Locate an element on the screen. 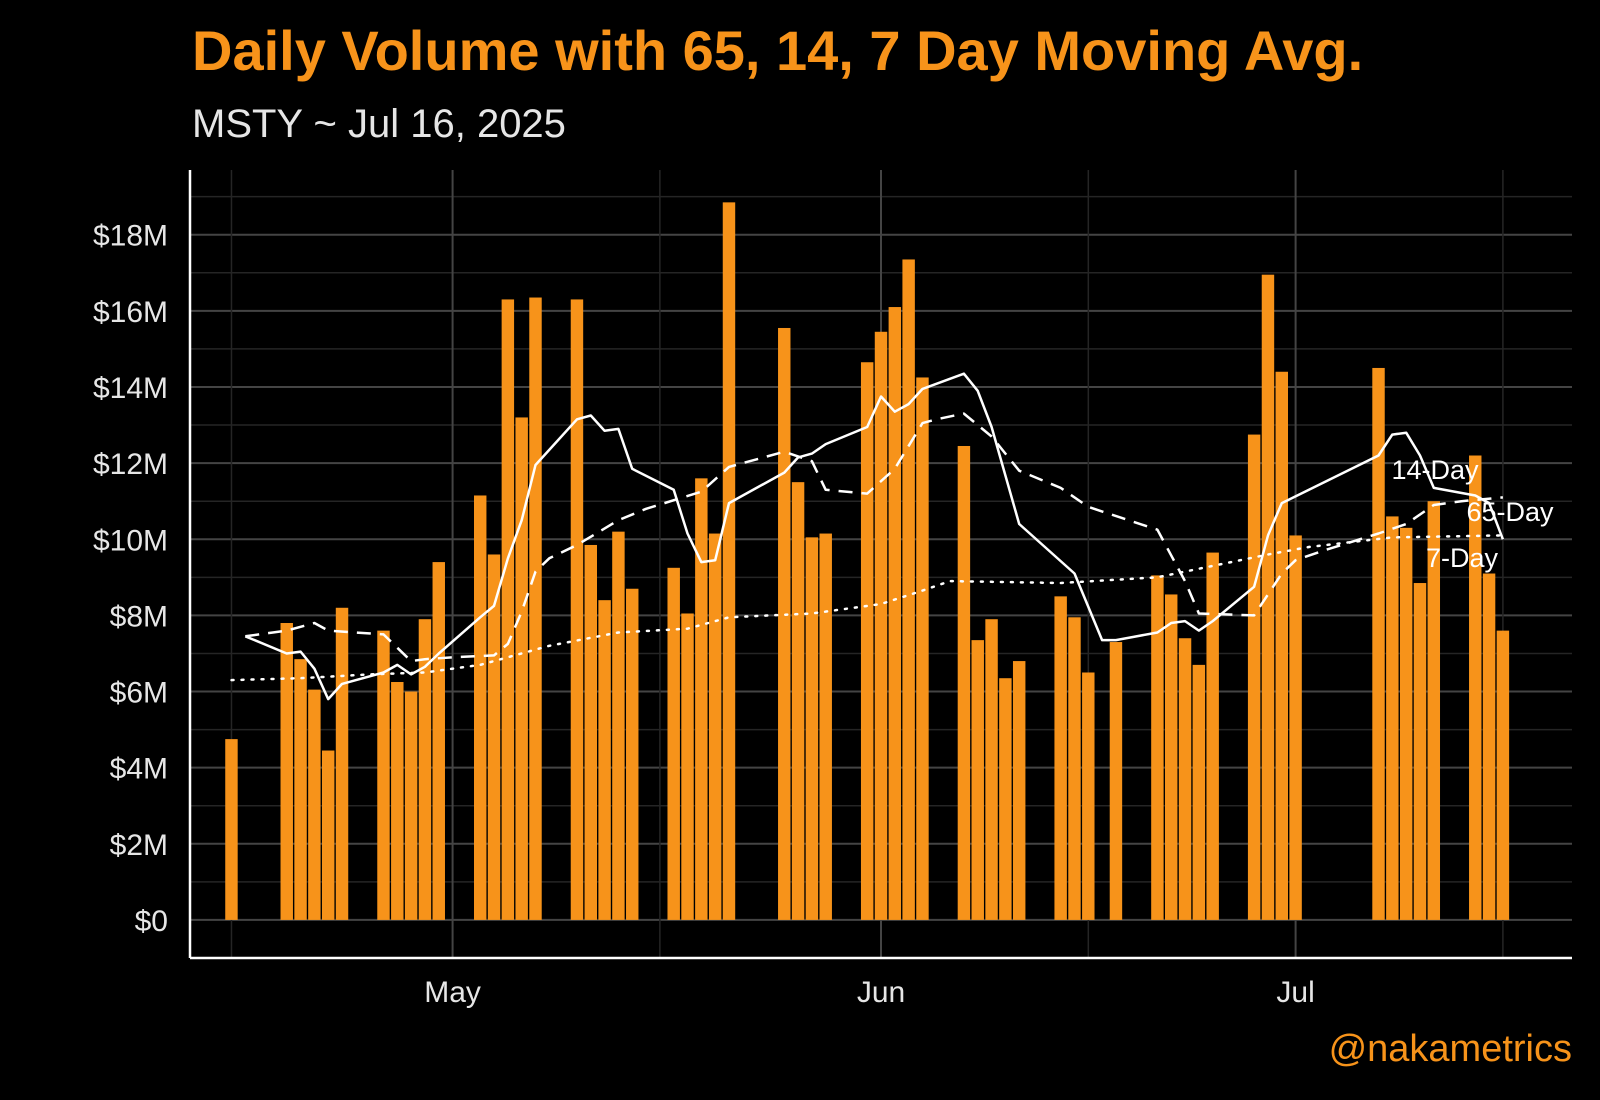 The width and height of the screenshot is (1600, 1100). y-tick-label: $16M is located at coordinates (130, 312).